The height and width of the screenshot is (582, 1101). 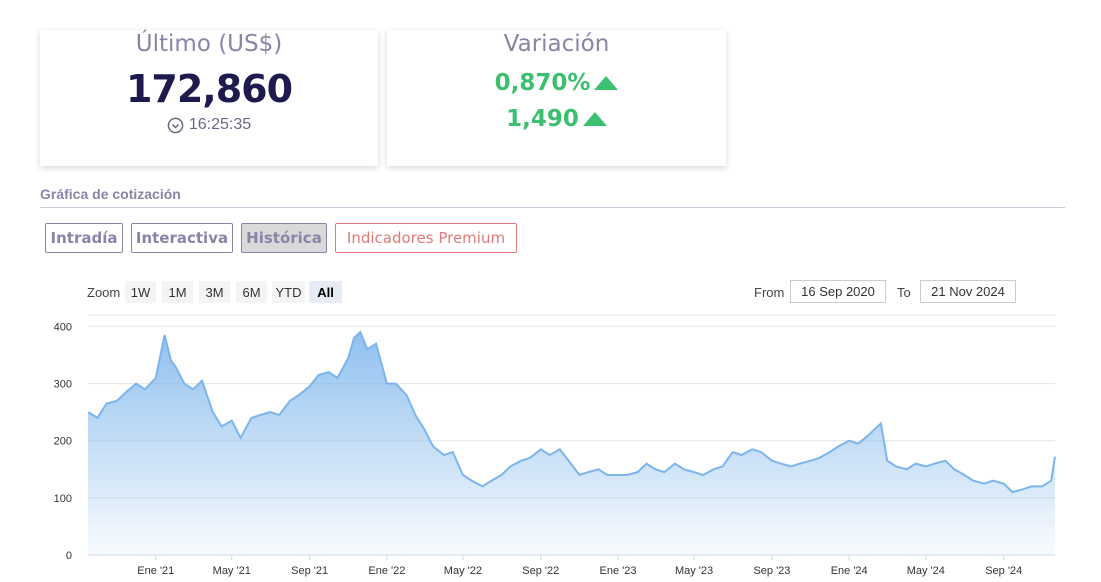 What do you see at coordinates (618, 571) in the screenshot?
I see `x-tick-label: Ene '23` at bounding box center [618, 571].